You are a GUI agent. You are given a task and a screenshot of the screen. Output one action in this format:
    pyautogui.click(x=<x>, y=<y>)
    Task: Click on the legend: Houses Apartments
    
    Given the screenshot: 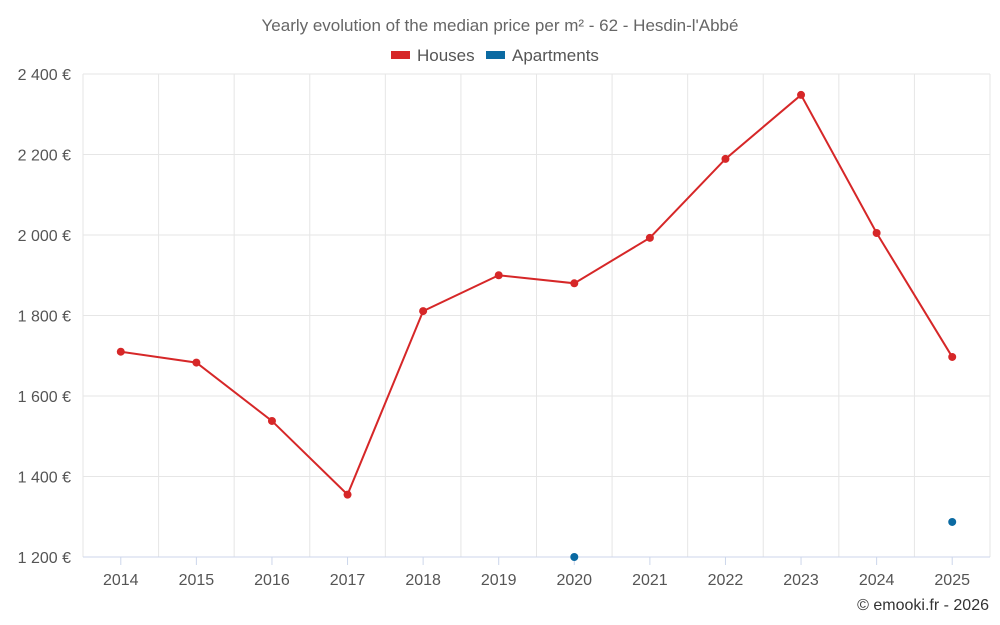 What is the action you would take?
    pyautogui.click(x=495, y=55)
    